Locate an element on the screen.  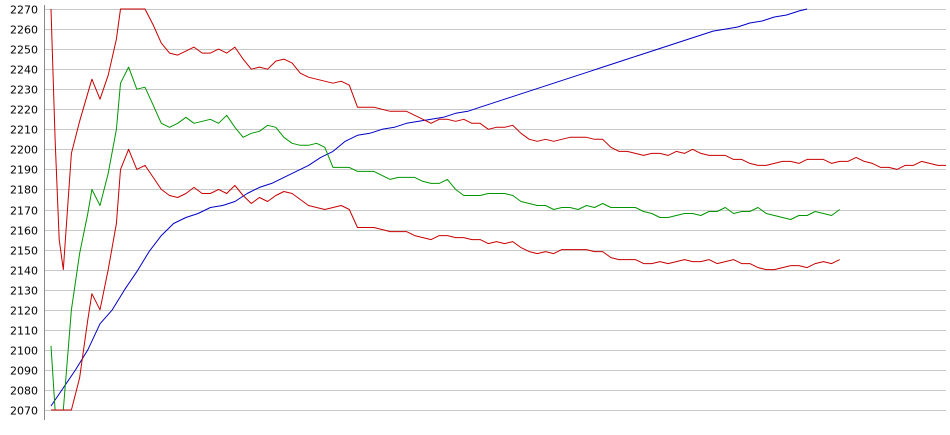
y-tick-label: 2210 is located at coordinates (24, 130).